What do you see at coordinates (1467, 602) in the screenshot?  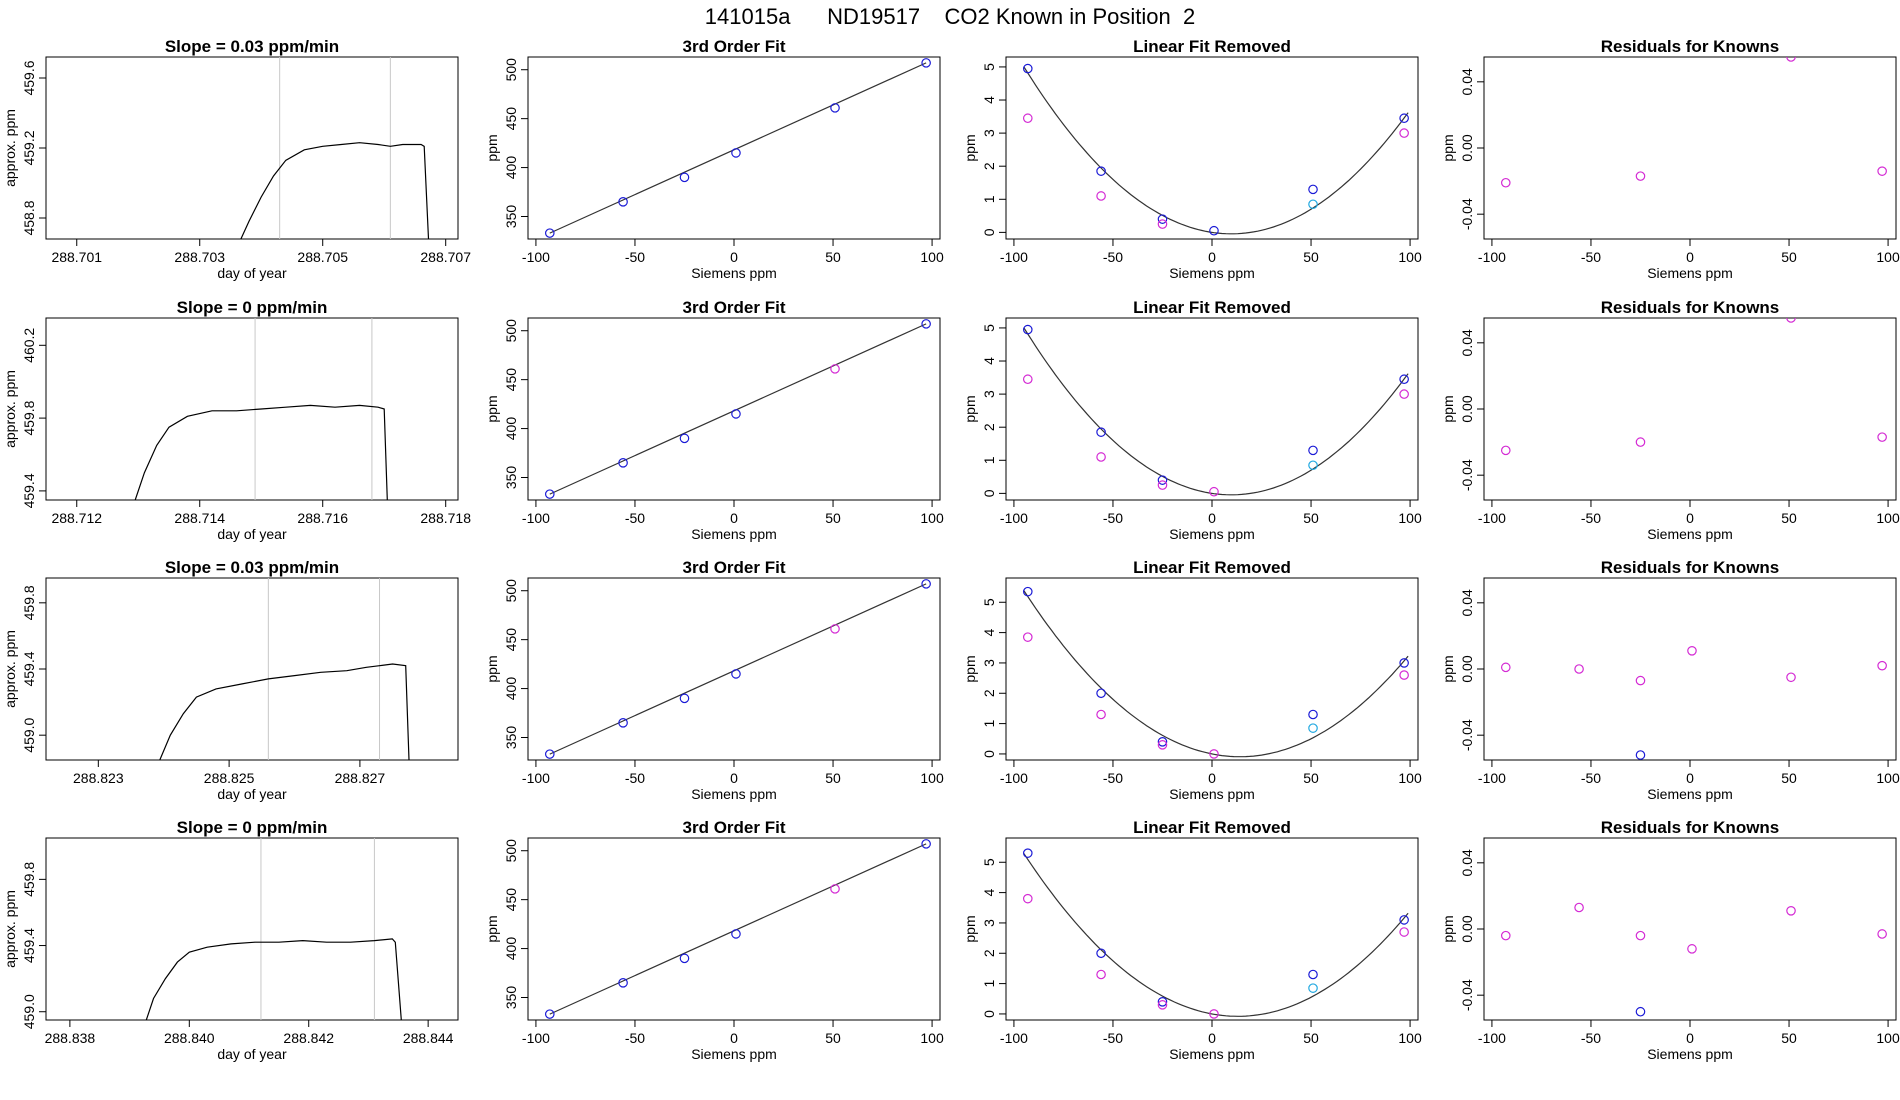 I see `y-tick-label: 0.04` at bounding box center [1467, 602].